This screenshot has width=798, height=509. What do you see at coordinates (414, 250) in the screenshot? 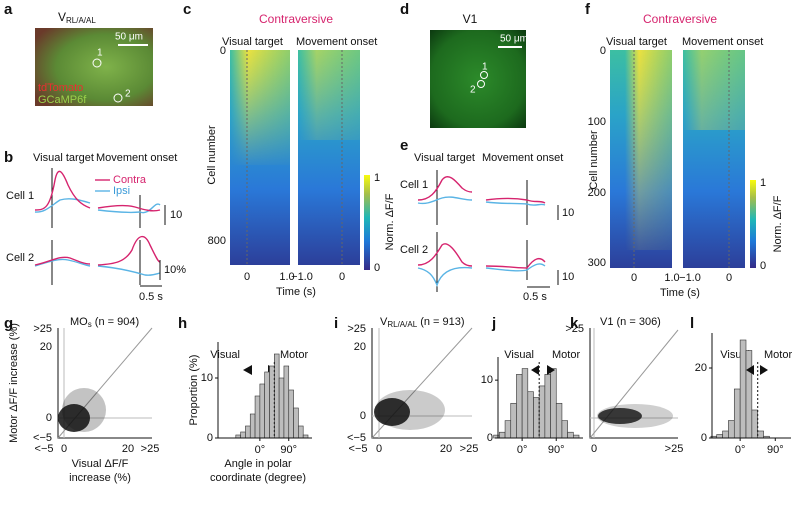
I see `row-label: Cell 2` at bounding box center [414, 250].